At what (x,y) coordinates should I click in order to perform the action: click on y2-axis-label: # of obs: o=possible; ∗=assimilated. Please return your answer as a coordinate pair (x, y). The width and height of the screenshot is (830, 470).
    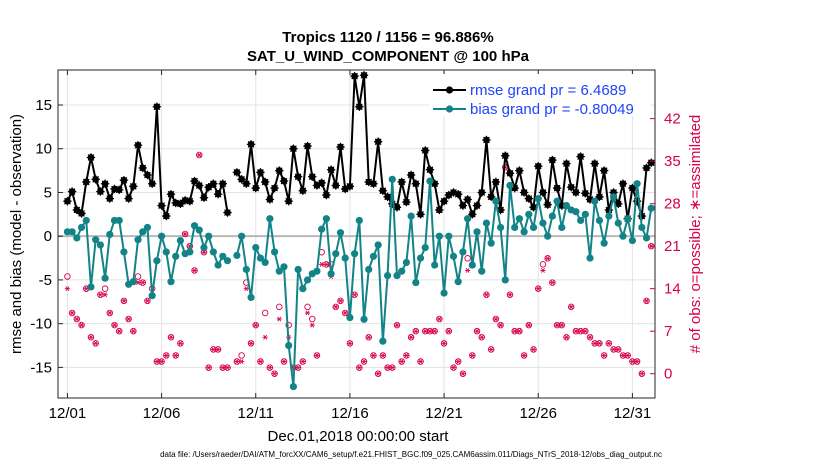
    Looking at the image, I should click on (695, 234).